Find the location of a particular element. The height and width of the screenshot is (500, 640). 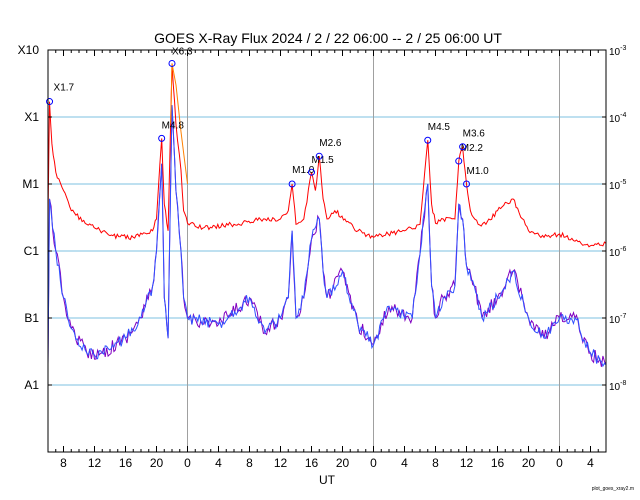

y-right-tick-exponent: -3 is located at coordinates (623, 48).